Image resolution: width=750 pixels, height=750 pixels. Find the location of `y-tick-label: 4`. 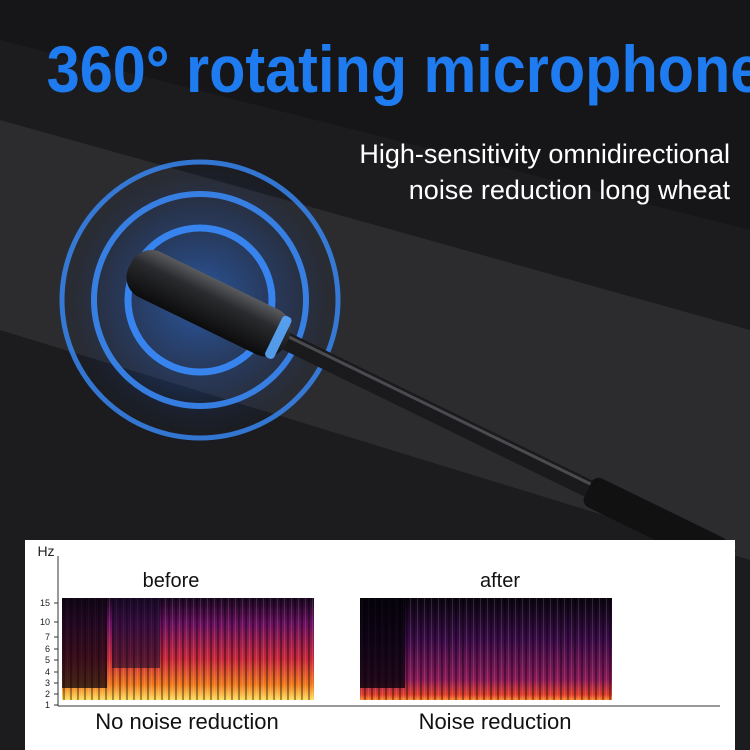

y-tick-label: 4 is located at coordinates (47, 672).